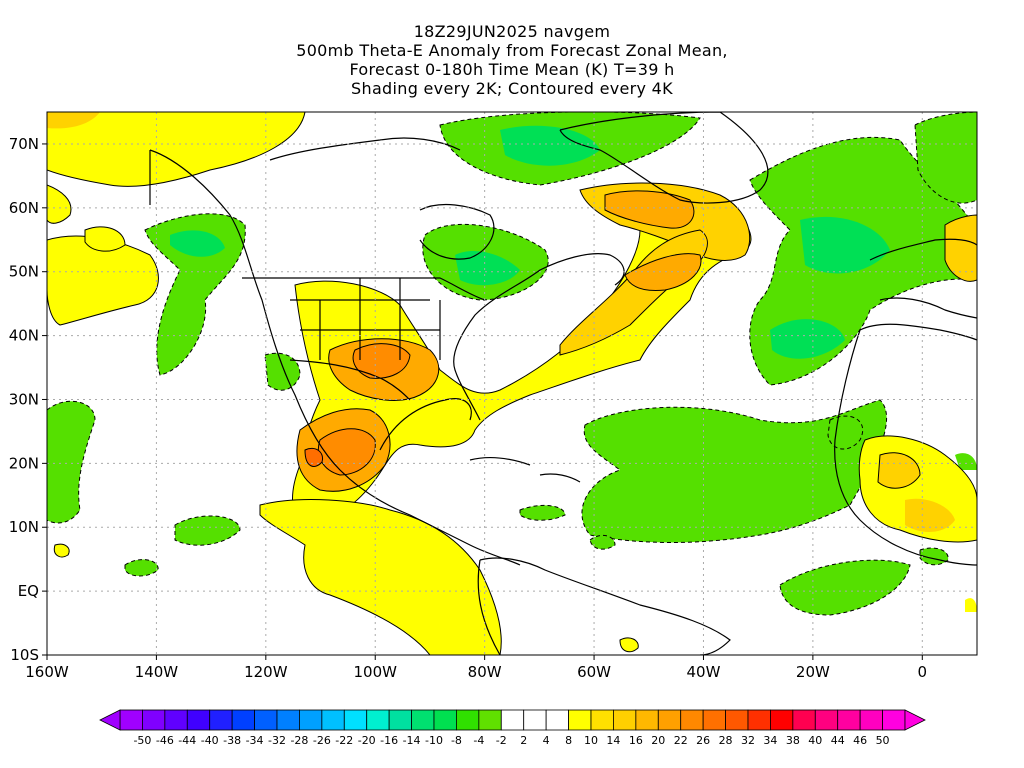  Describe the element at coordinates (512, 31) in the screenshot. I see `title-line-1: 18Z29JUN2025 navgem` at that location.